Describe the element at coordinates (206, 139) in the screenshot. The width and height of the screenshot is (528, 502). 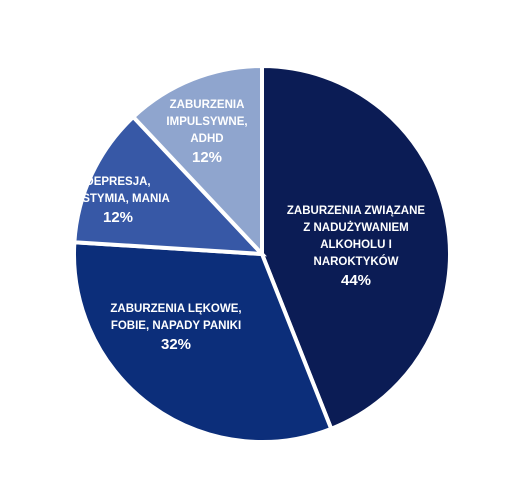
I see `pie-slice-label-line: ADHD` at that location.